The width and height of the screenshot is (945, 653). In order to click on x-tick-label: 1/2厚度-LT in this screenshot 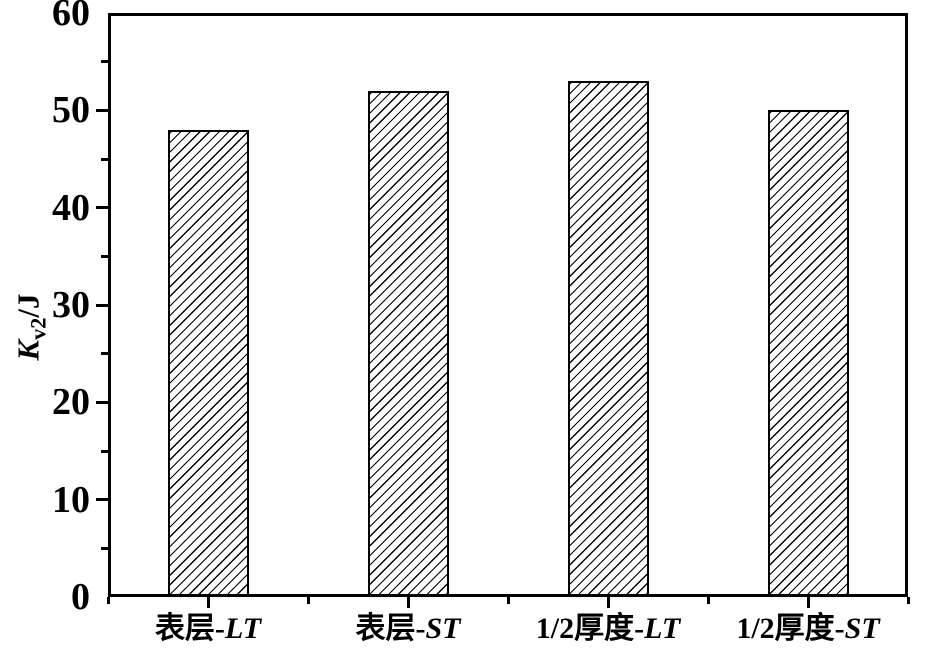, I will do `click(608, 629)`.